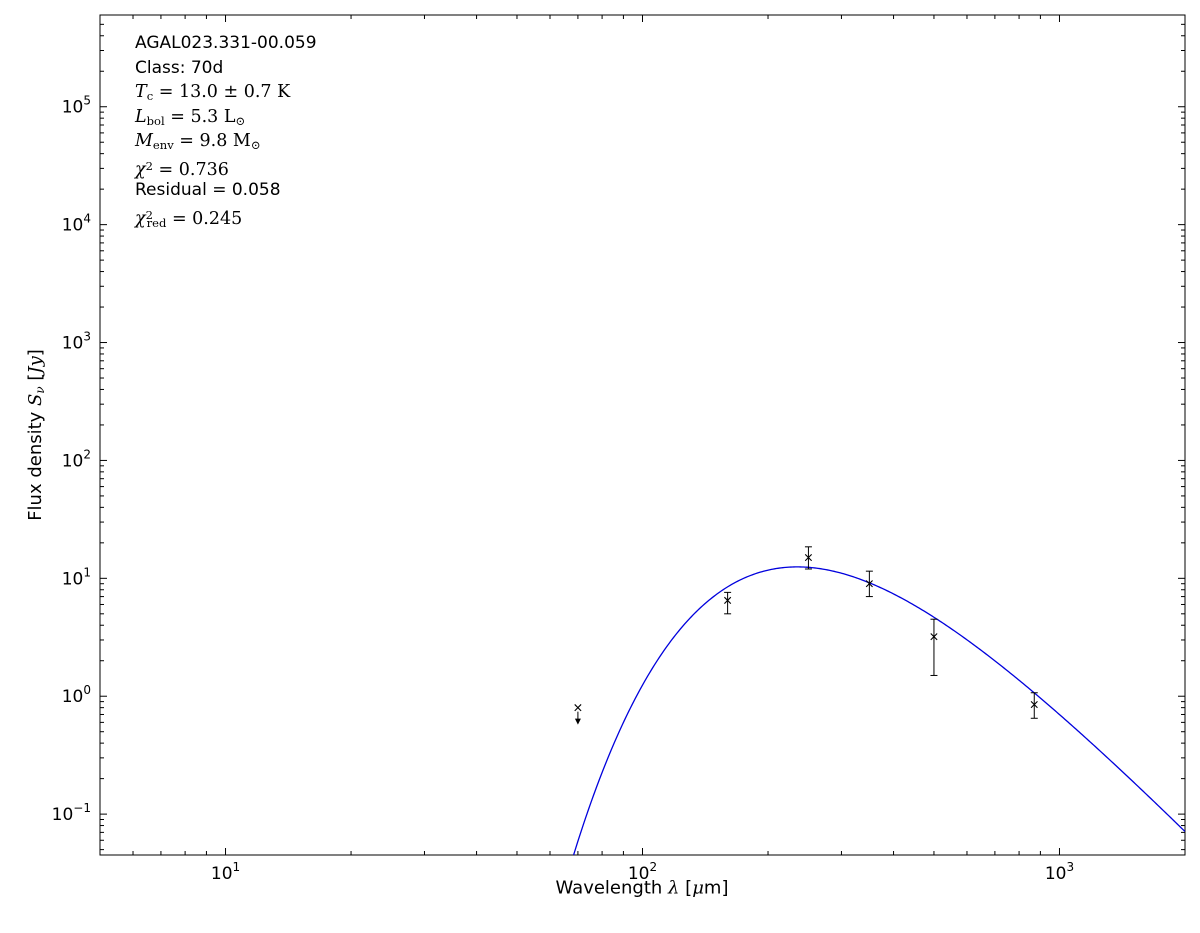  Describe the element at coordinates (222, 92) in the screenshot. I see `text-segment: = 13.0 ± 0.7 K` at that location.